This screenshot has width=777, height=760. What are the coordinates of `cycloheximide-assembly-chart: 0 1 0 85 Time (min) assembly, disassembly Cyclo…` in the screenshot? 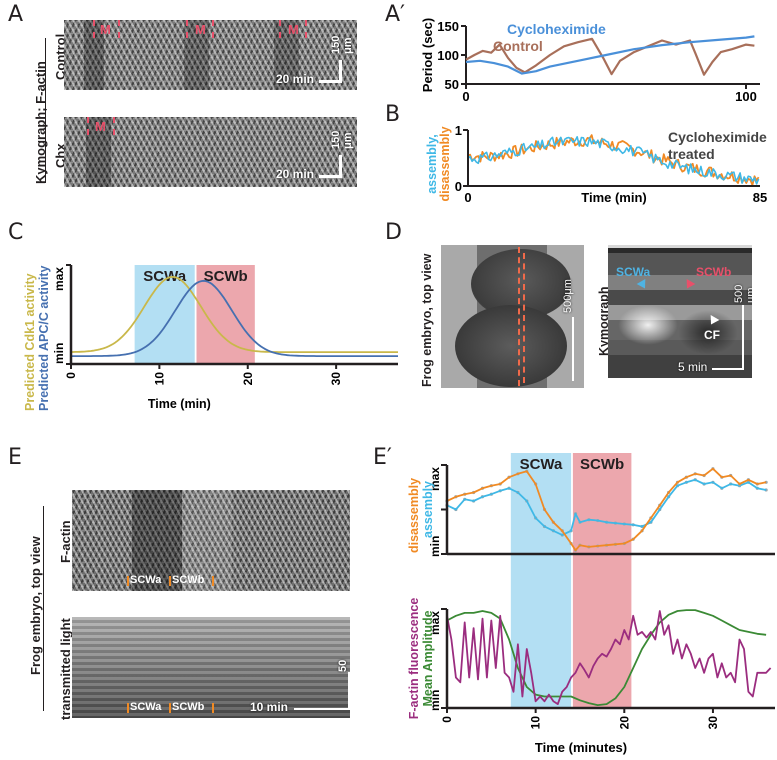 It's located at (596, 164).